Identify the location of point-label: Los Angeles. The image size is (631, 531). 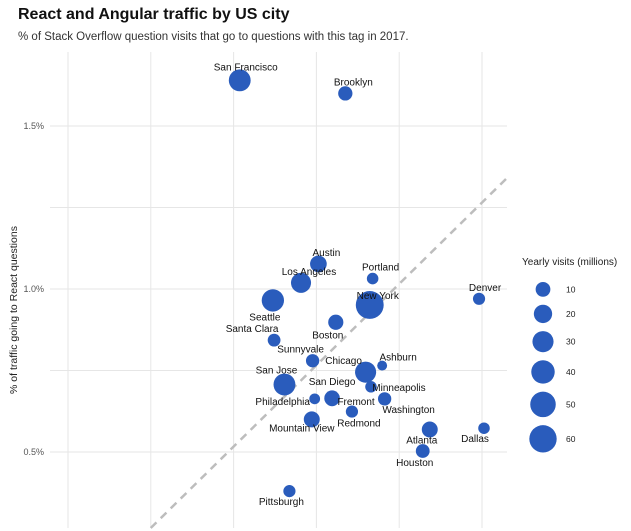
(309, 272).